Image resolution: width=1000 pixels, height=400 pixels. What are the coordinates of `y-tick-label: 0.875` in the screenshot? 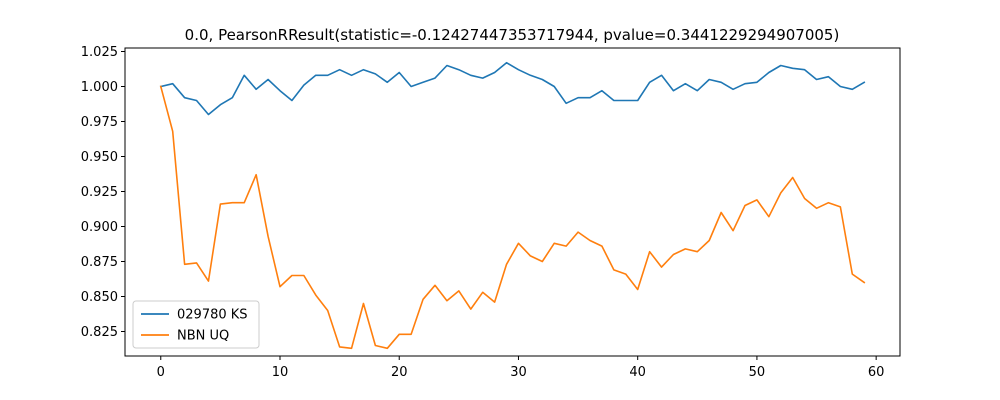 It's located at (99, 262).